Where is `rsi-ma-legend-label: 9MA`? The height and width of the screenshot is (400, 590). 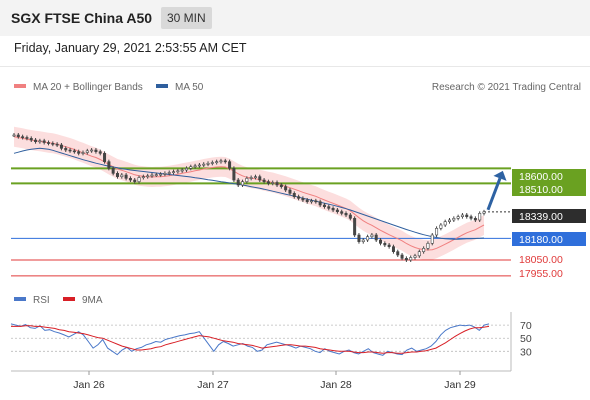 rsi-ma-legend-label: 9MA is located at coordinates (92, 300).